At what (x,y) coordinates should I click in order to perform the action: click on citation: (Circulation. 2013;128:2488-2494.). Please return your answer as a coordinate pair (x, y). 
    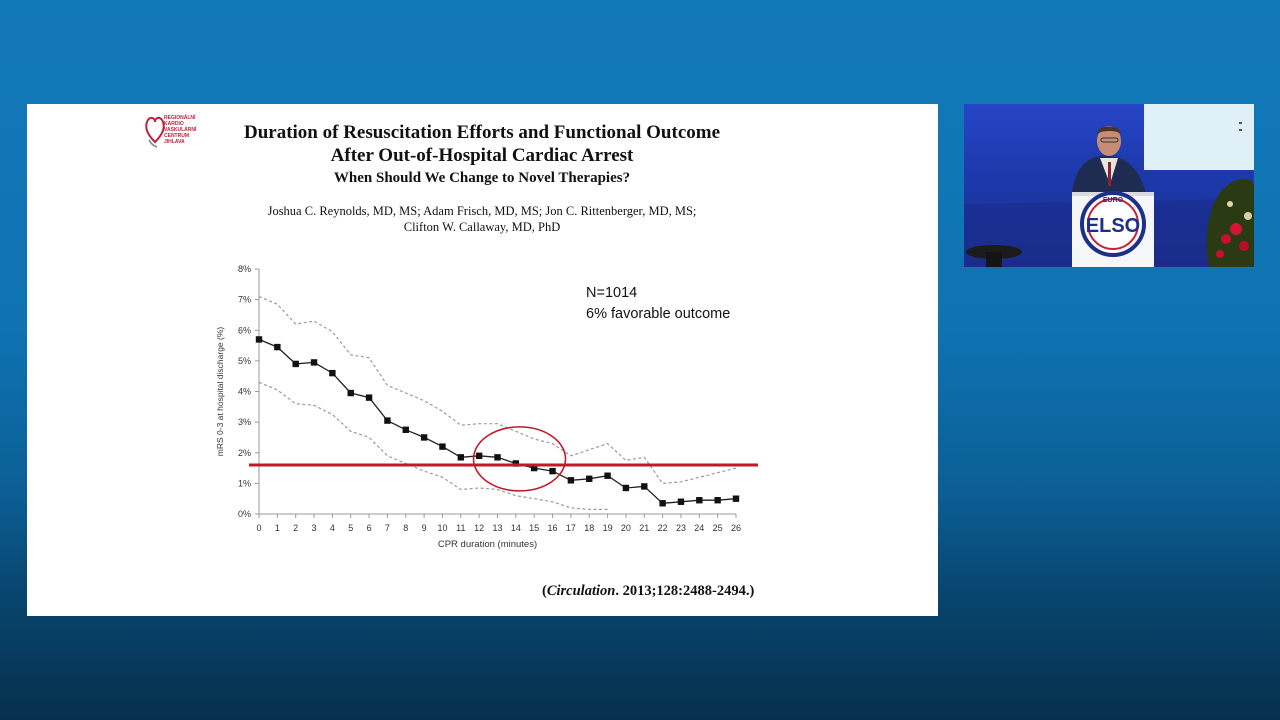
    Looking at the image, I should click on (648, 591).